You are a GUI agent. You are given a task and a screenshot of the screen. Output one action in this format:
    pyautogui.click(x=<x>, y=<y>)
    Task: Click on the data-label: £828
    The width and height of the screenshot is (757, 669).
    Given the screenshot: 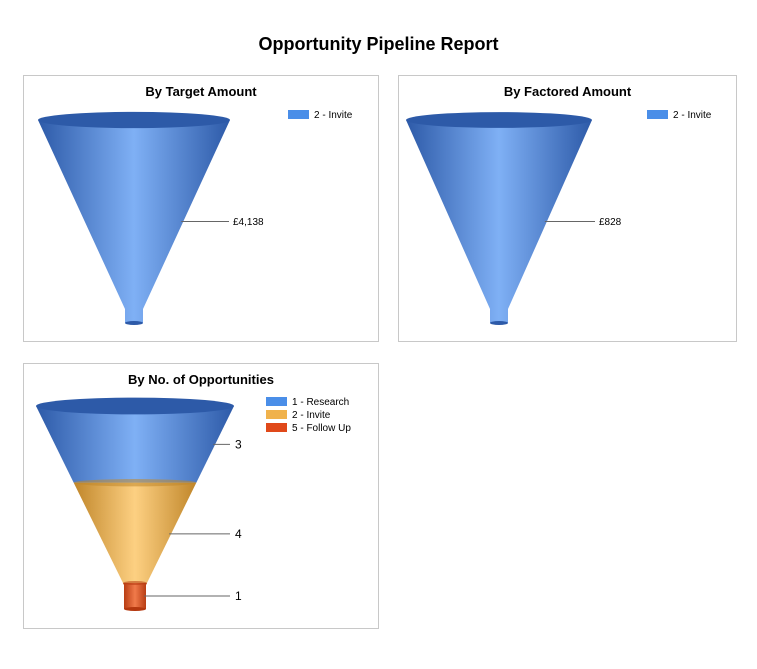 What is the action you would take?
    pyautogui.click(x=610, y=222)
    